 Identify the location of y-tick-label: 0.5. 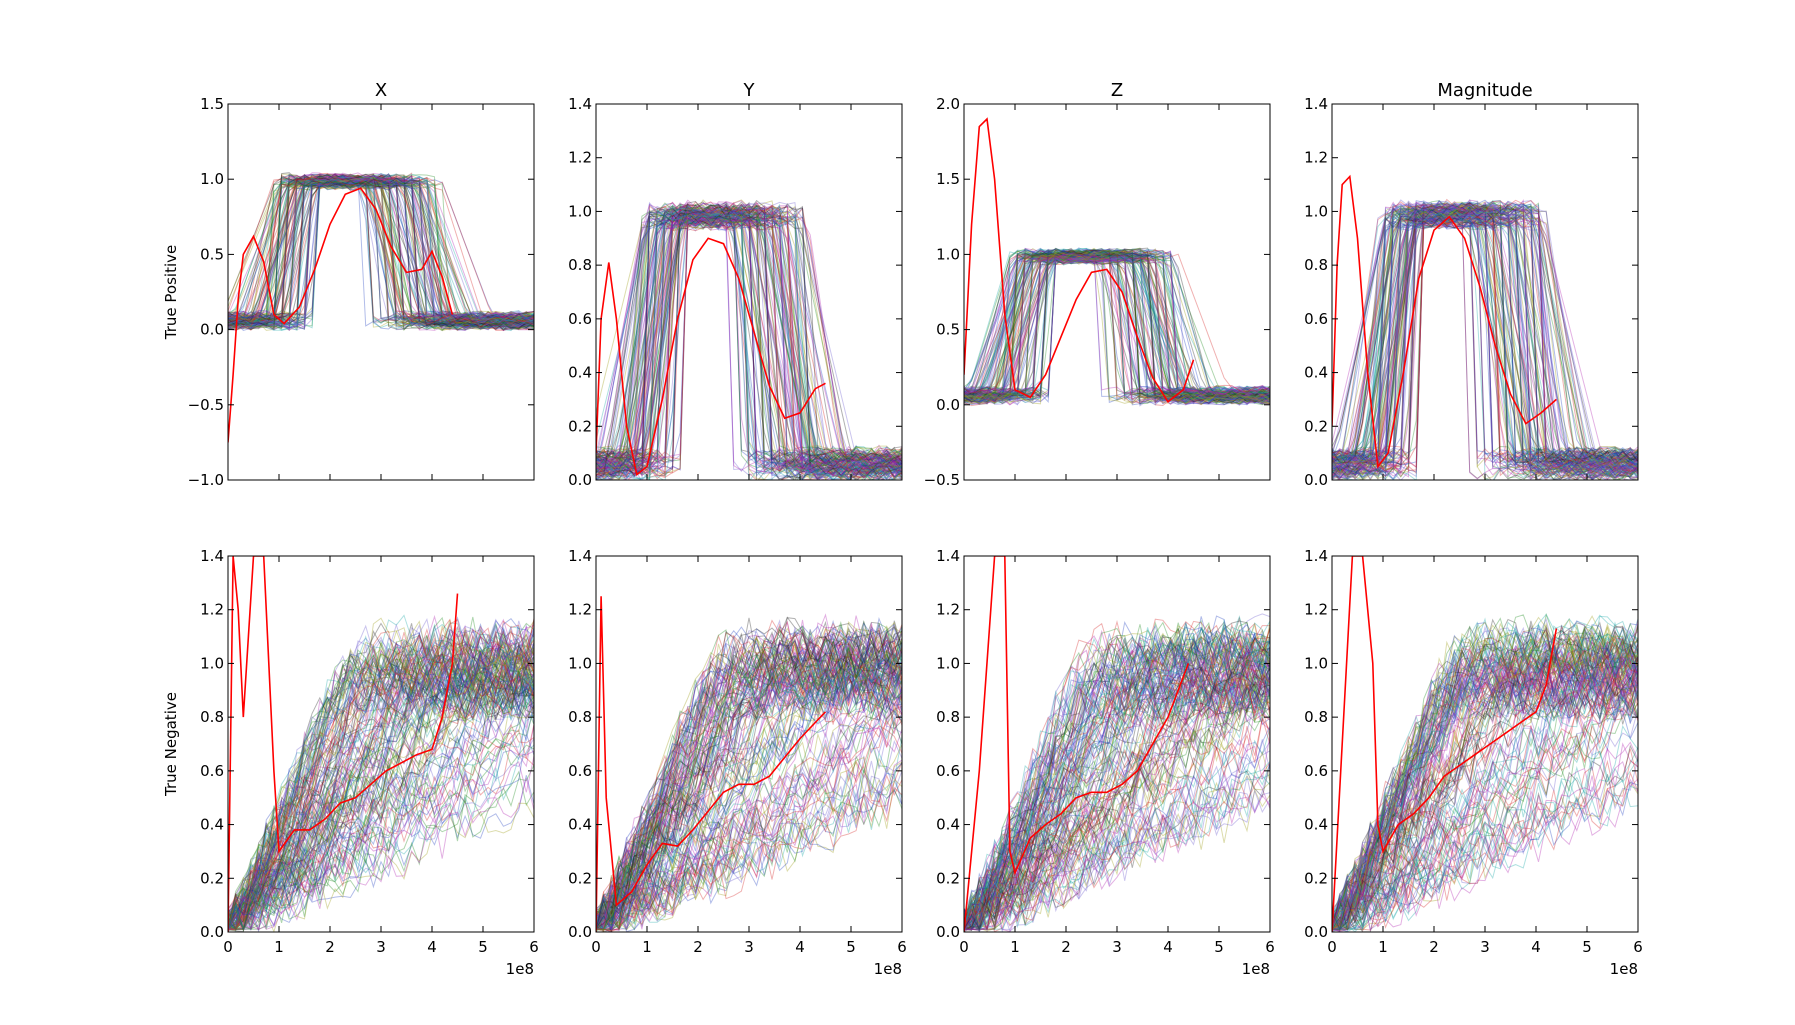
(948, 330).